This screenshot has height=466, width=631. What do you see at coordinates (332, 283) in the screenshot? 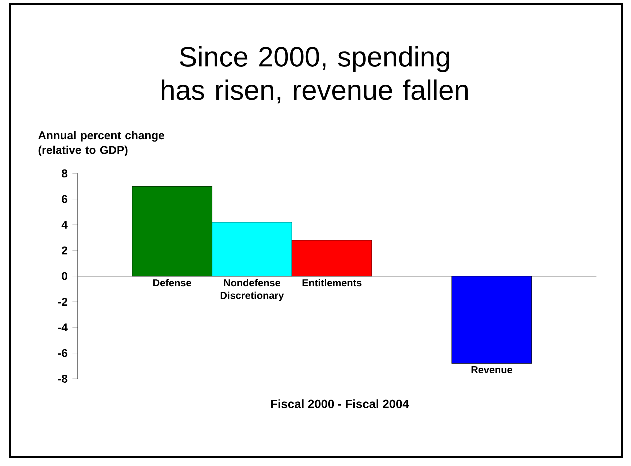
I see `x-tick-label: Entitlements` at bounding box center [332, 283].